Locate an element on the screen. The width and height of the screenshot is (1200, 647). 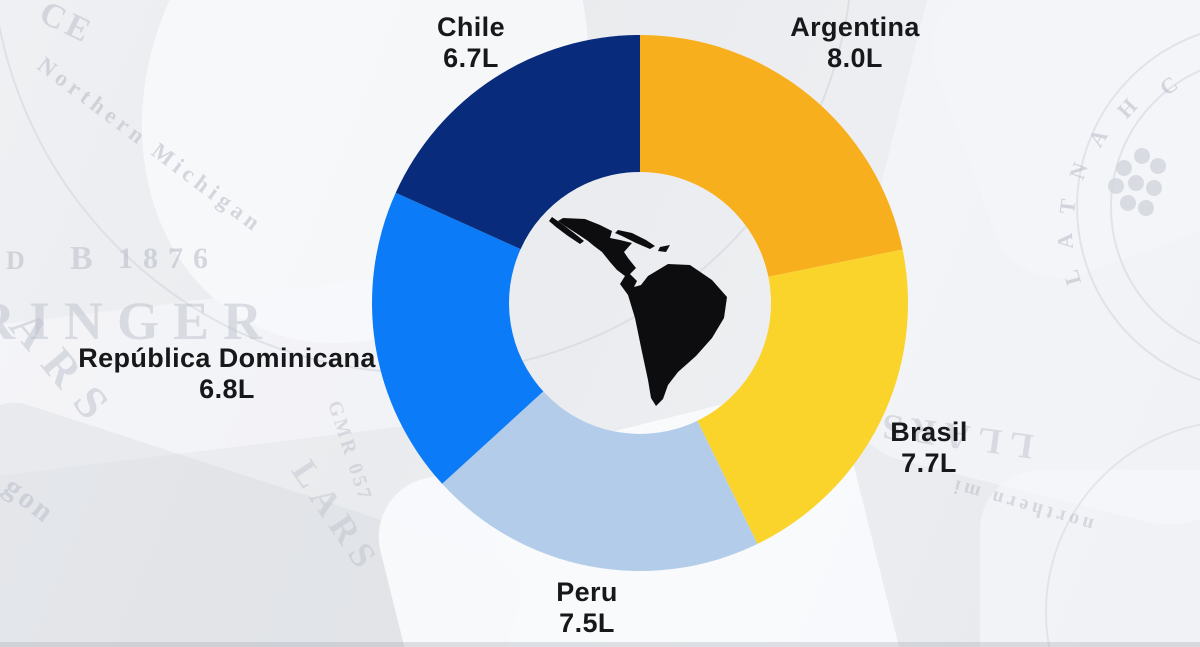
pie-slice-chile is located at coordinates (517, 142).